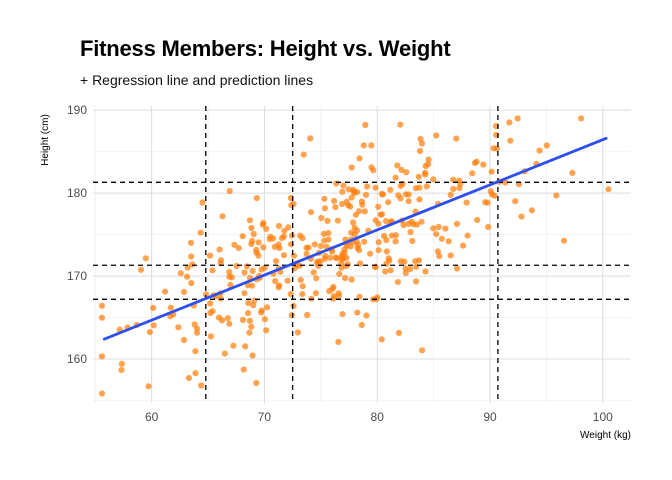 The image size is (672, 480). Describe the element at coordinates (603, 417) in the screenshot. I see `x-tick-label: 100` at that location.